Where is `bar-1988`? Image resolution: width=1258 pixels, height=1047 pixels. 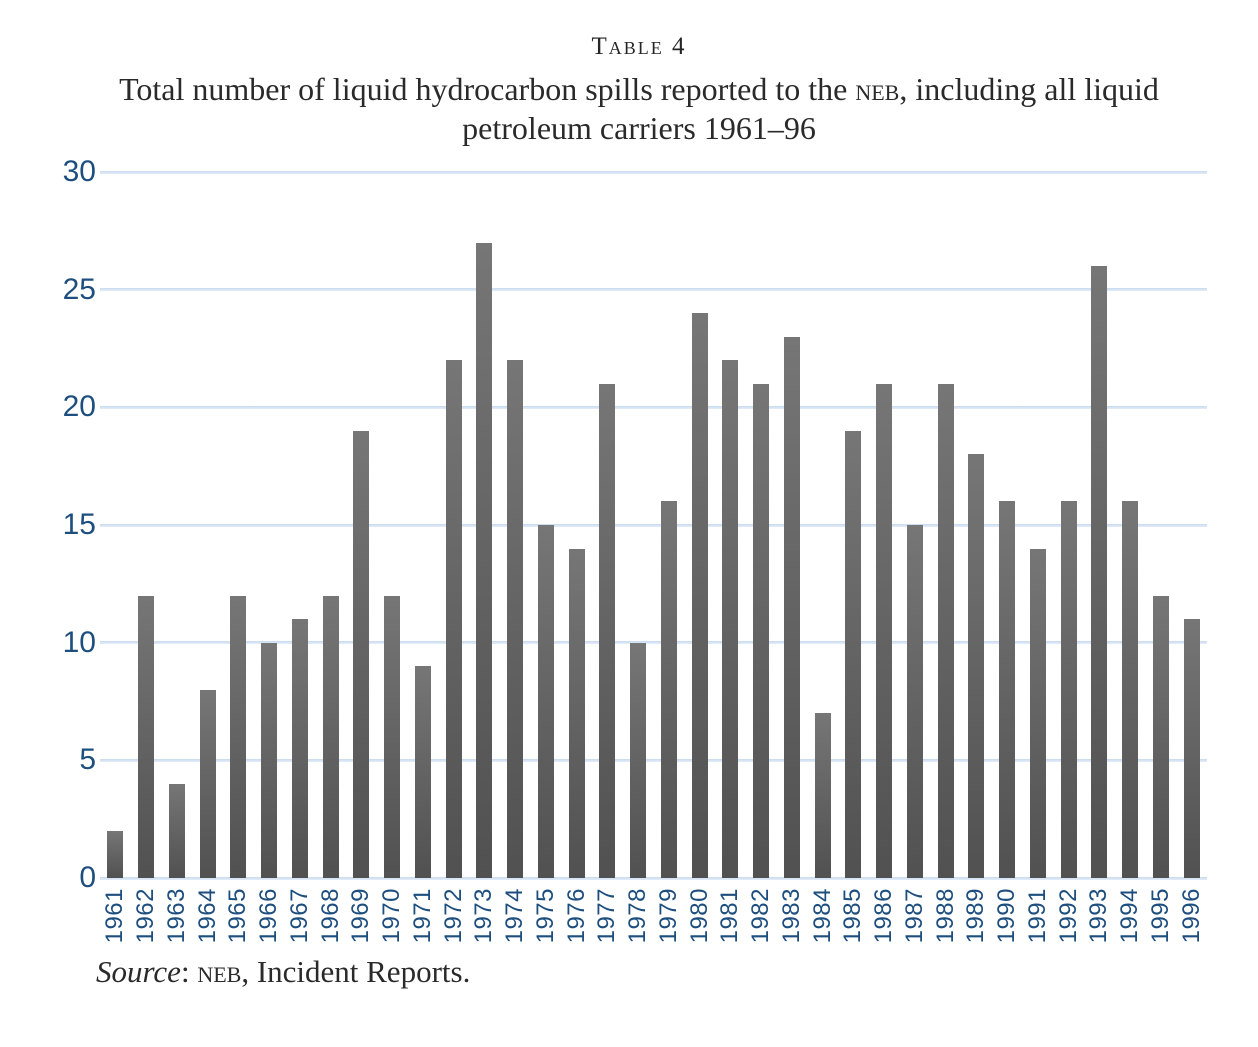 bar-1988 is located at coordinates (945, 630).